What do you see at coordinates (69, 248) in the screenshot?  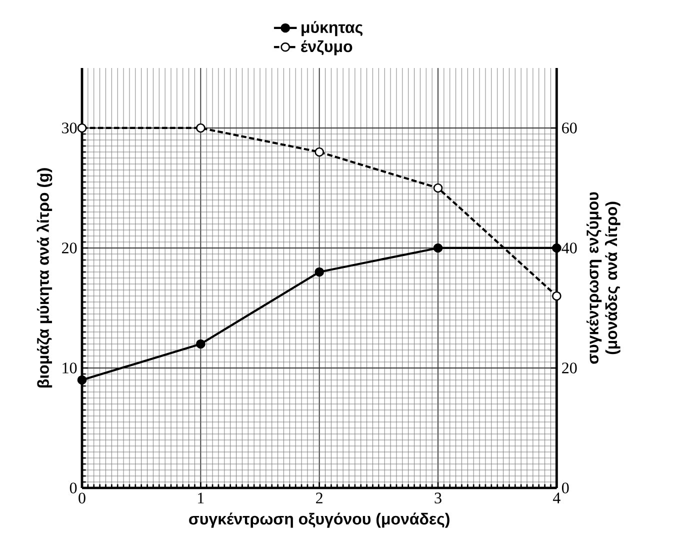 I see `y-tick-label: 20` at bounding box center [69, 248].